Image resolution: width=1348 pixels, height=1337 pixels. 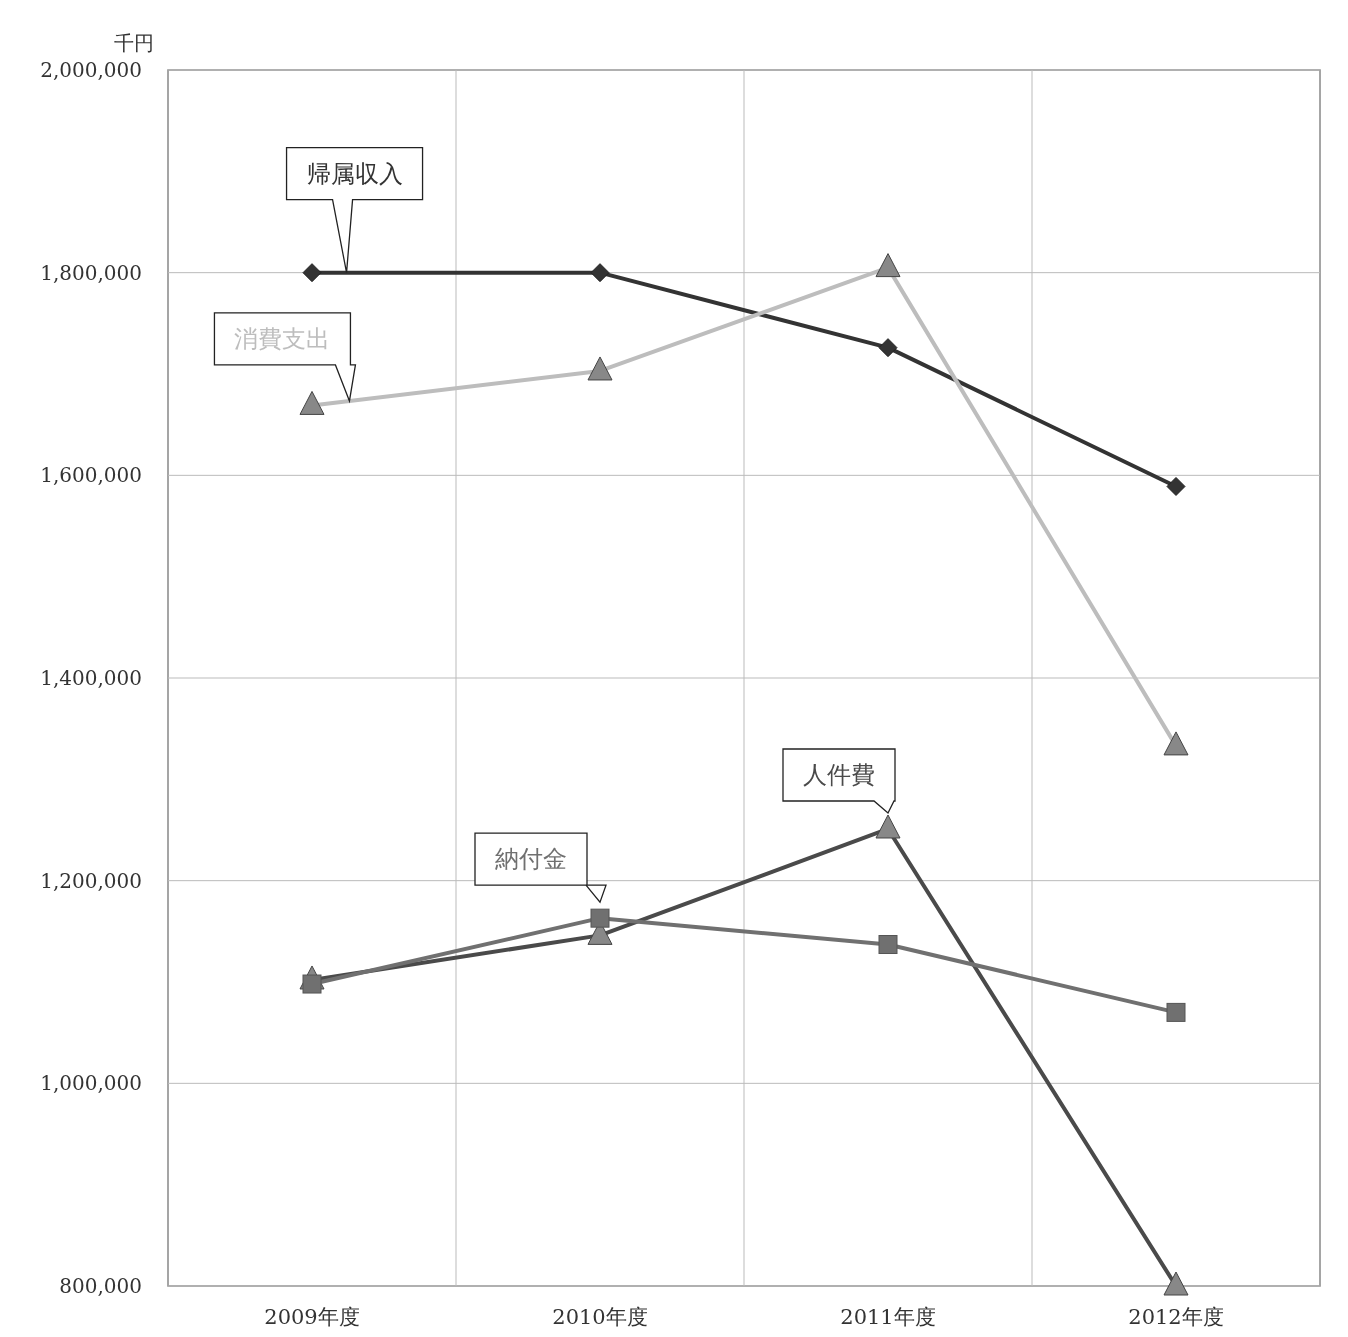 I want to click on y-tick-label: 800,000, so click(x=100, y=1286).